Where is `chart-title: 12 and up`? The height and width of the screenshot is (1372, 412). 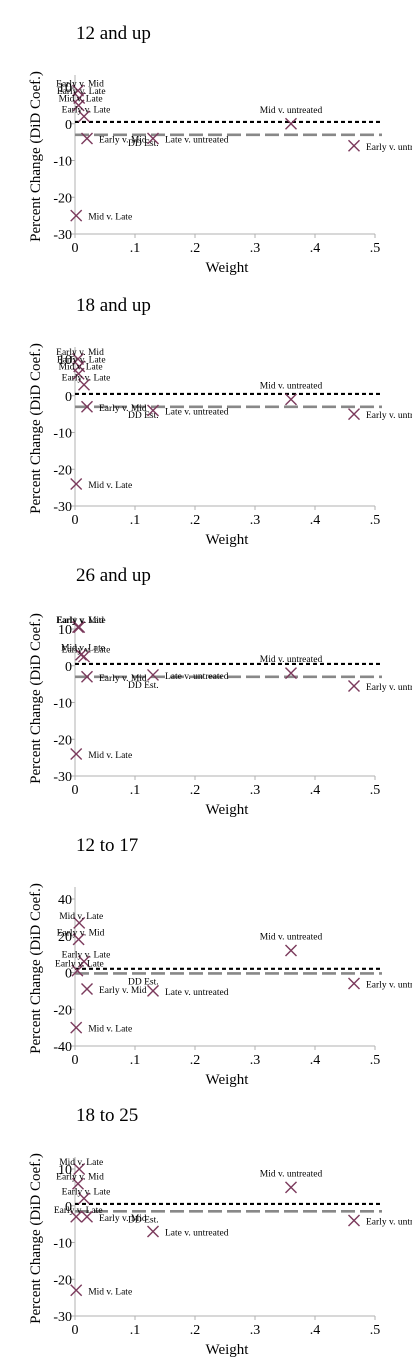 chart-title: 12 and up is located at coordinates (113, 33).